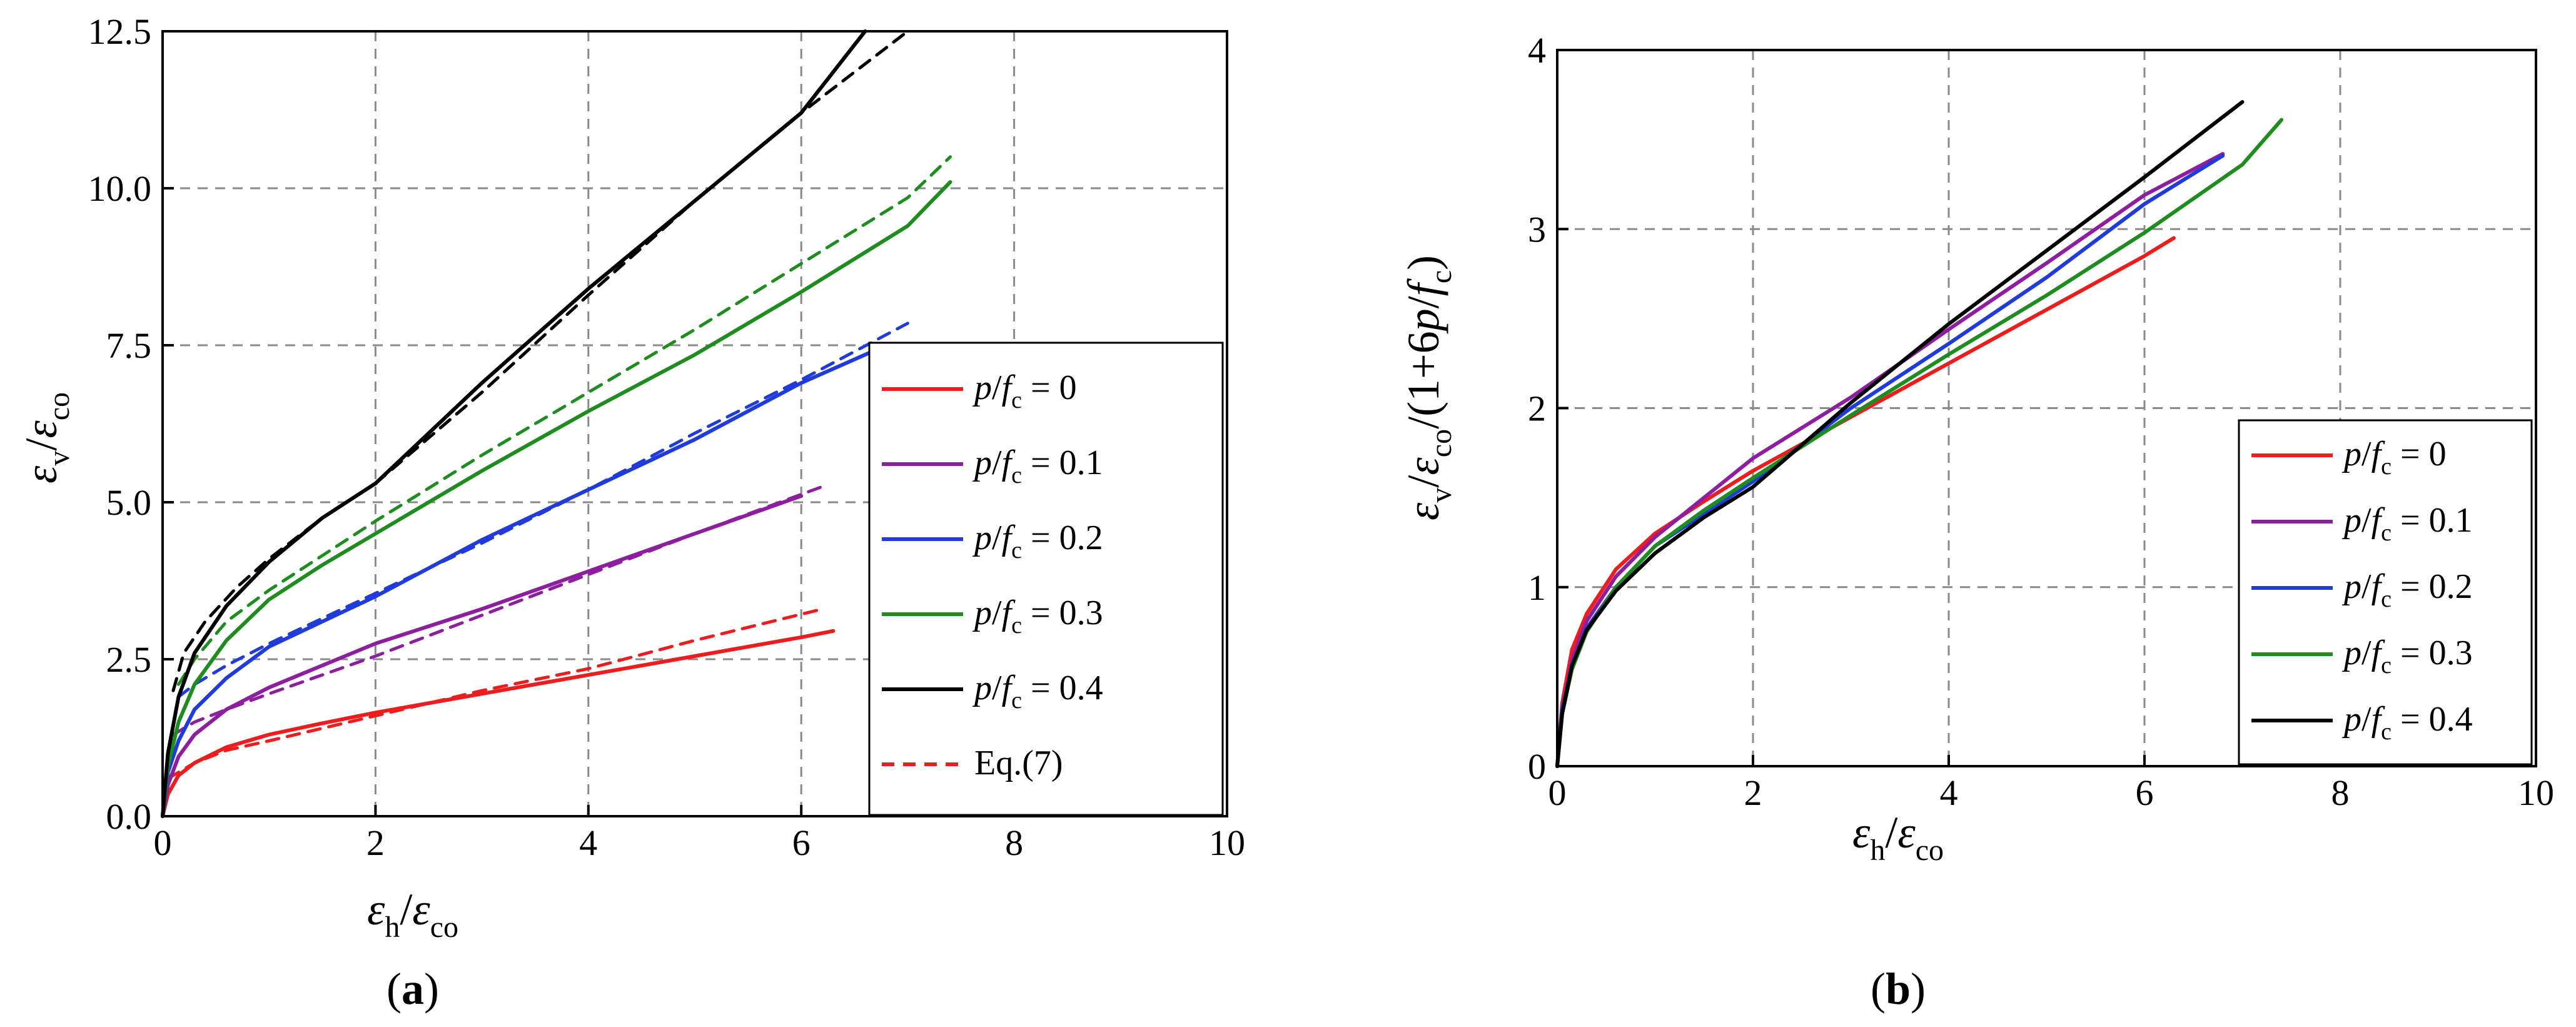 The image size is (2576, 1027). I want to click on panel-b-y-tick-label: 0, so click(1537, 766).